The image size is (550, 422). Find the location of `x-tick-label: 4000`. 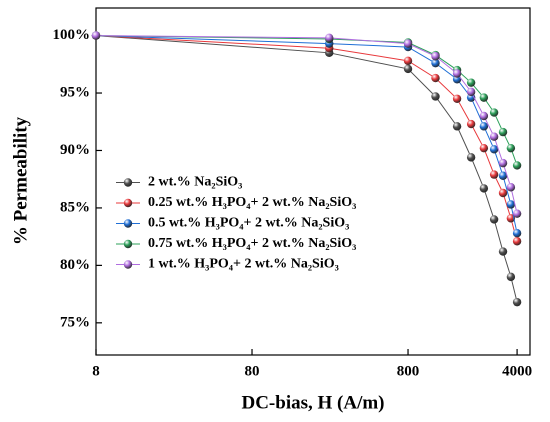

x-tick-label: 4000 is located at coordinates (517, 371).